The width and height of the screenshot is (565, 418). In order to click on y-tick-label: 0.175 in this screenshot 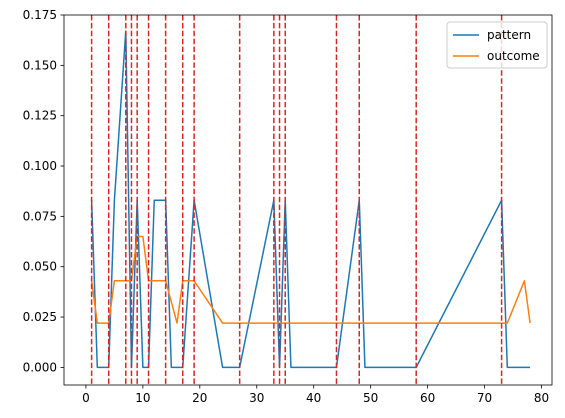, I will do `click(40, 15)`.